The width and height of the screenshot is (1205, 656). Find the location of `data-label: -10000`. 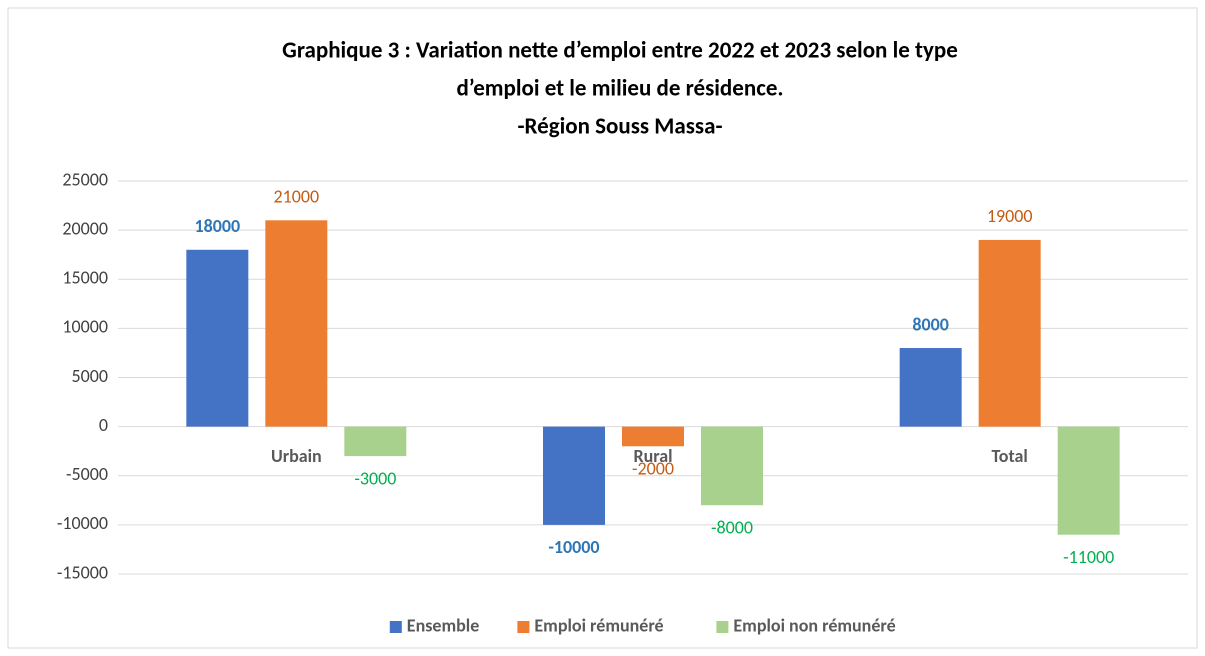

data-label: -10000 is located at coordinates (573, 547).